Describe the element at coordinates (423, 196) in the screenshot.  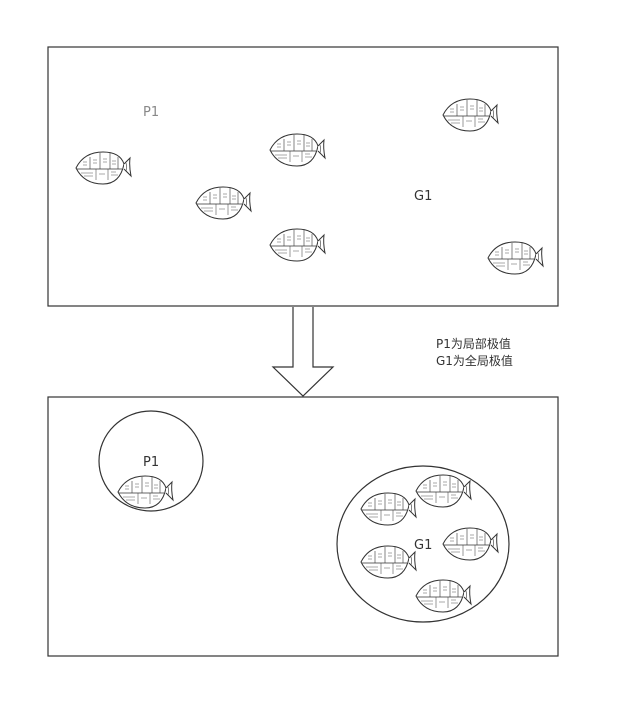
I see `label-g1-top: G1` at that location.